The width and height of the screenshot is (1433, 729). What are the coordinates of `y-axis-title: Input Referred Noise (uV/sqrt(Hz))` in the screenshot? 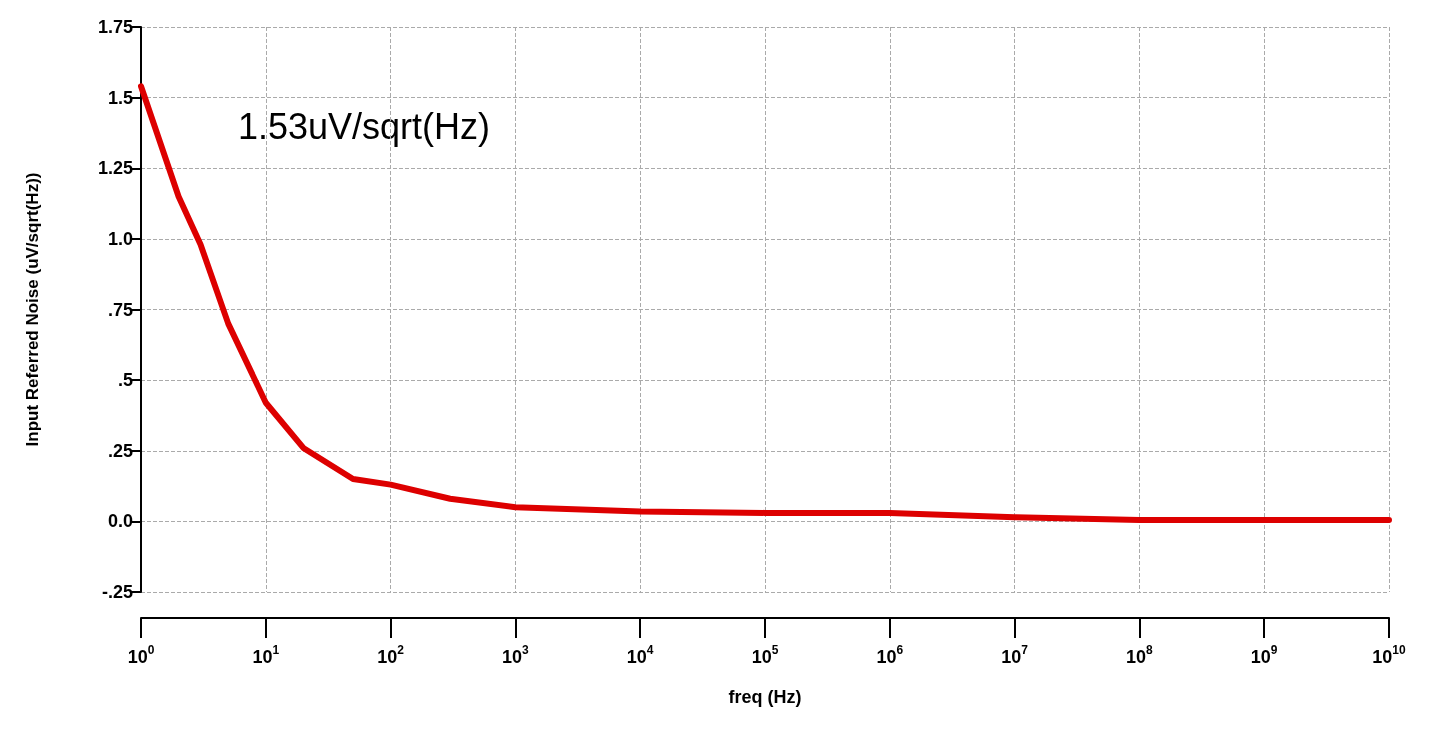 It's located at (32, 309).